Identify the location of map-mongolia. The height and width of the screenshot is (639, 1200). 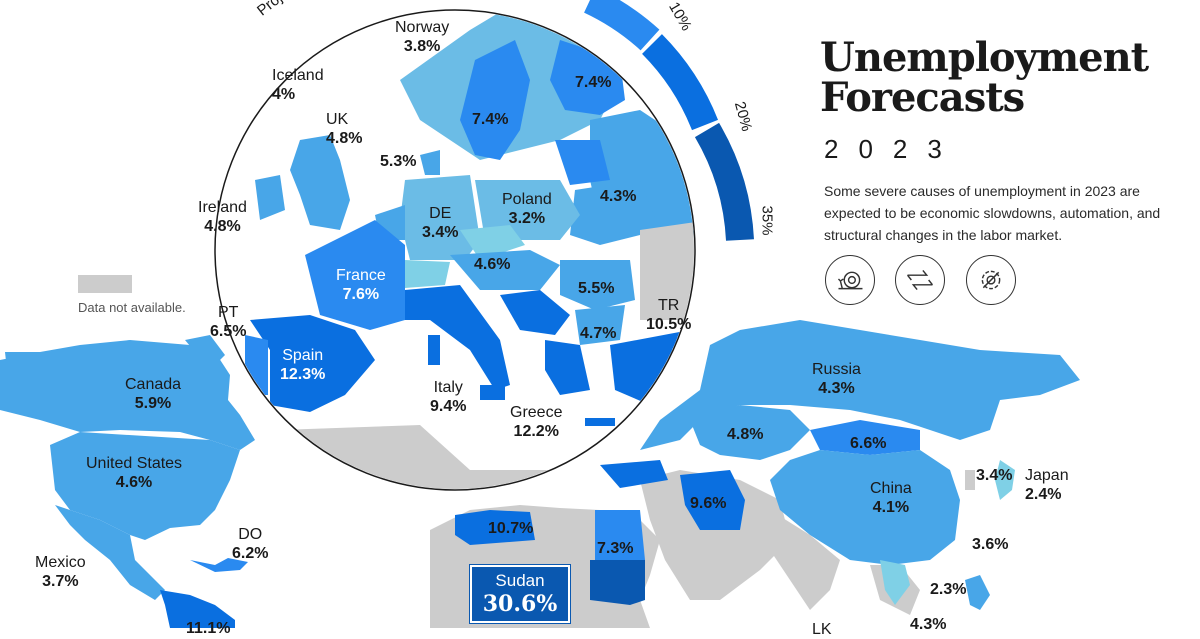
(865, 437).